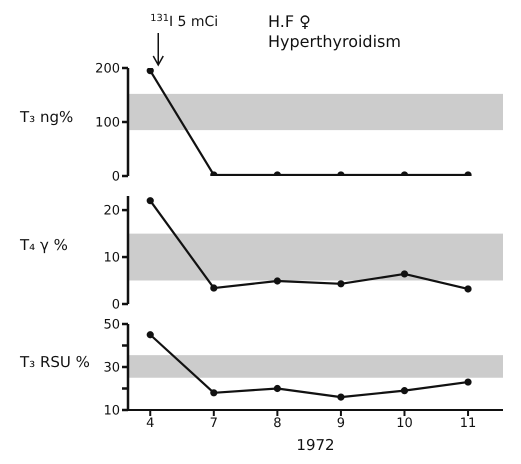 The image size is (521, 464). Describe the element at coordinates (334, 41) in the screenshot. I see `chart-subtitle: Hyperthyroidism` at that location.